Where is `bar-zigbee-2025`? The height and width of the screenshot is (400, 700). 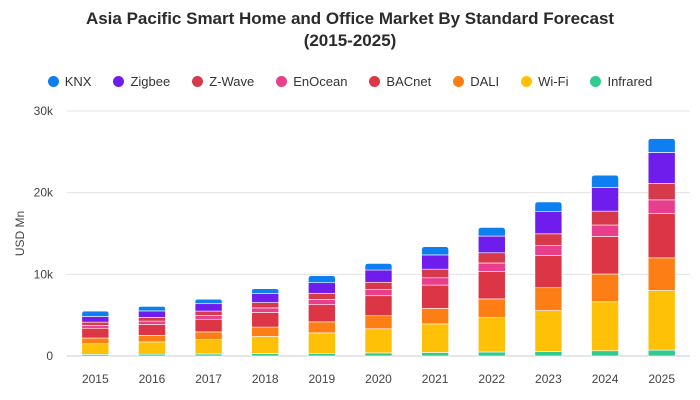 bar-zigbee-2025 is located at coordinates (661, 168).